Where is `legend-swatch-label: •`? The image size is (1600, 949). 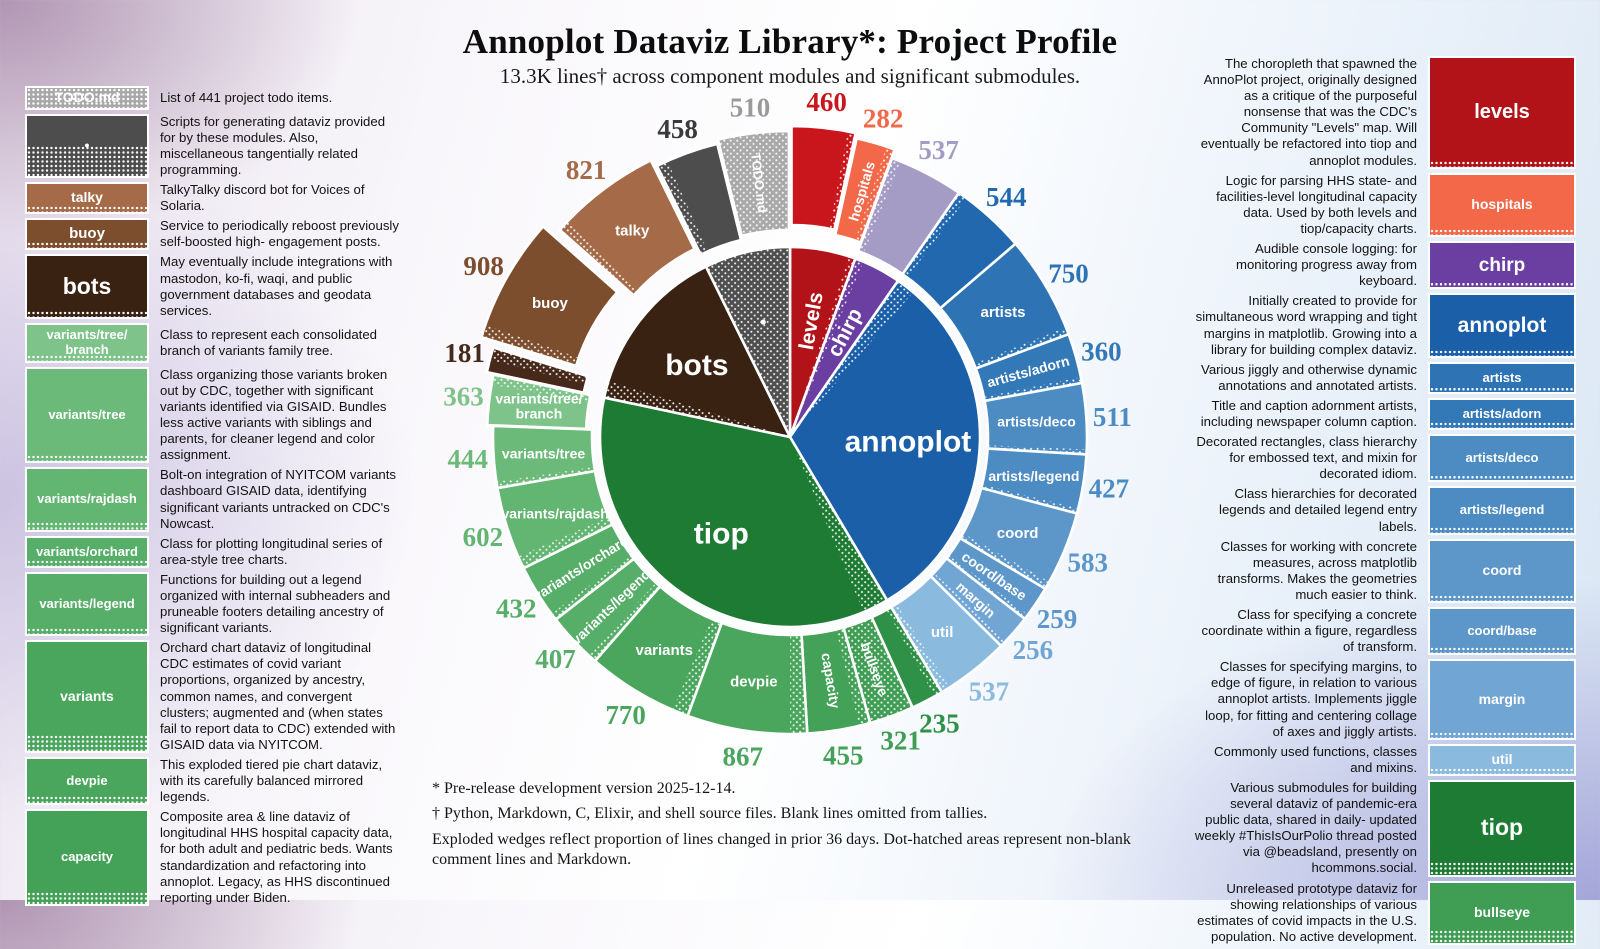
legend-swatch-label: • is located at coordinates (87, 145).